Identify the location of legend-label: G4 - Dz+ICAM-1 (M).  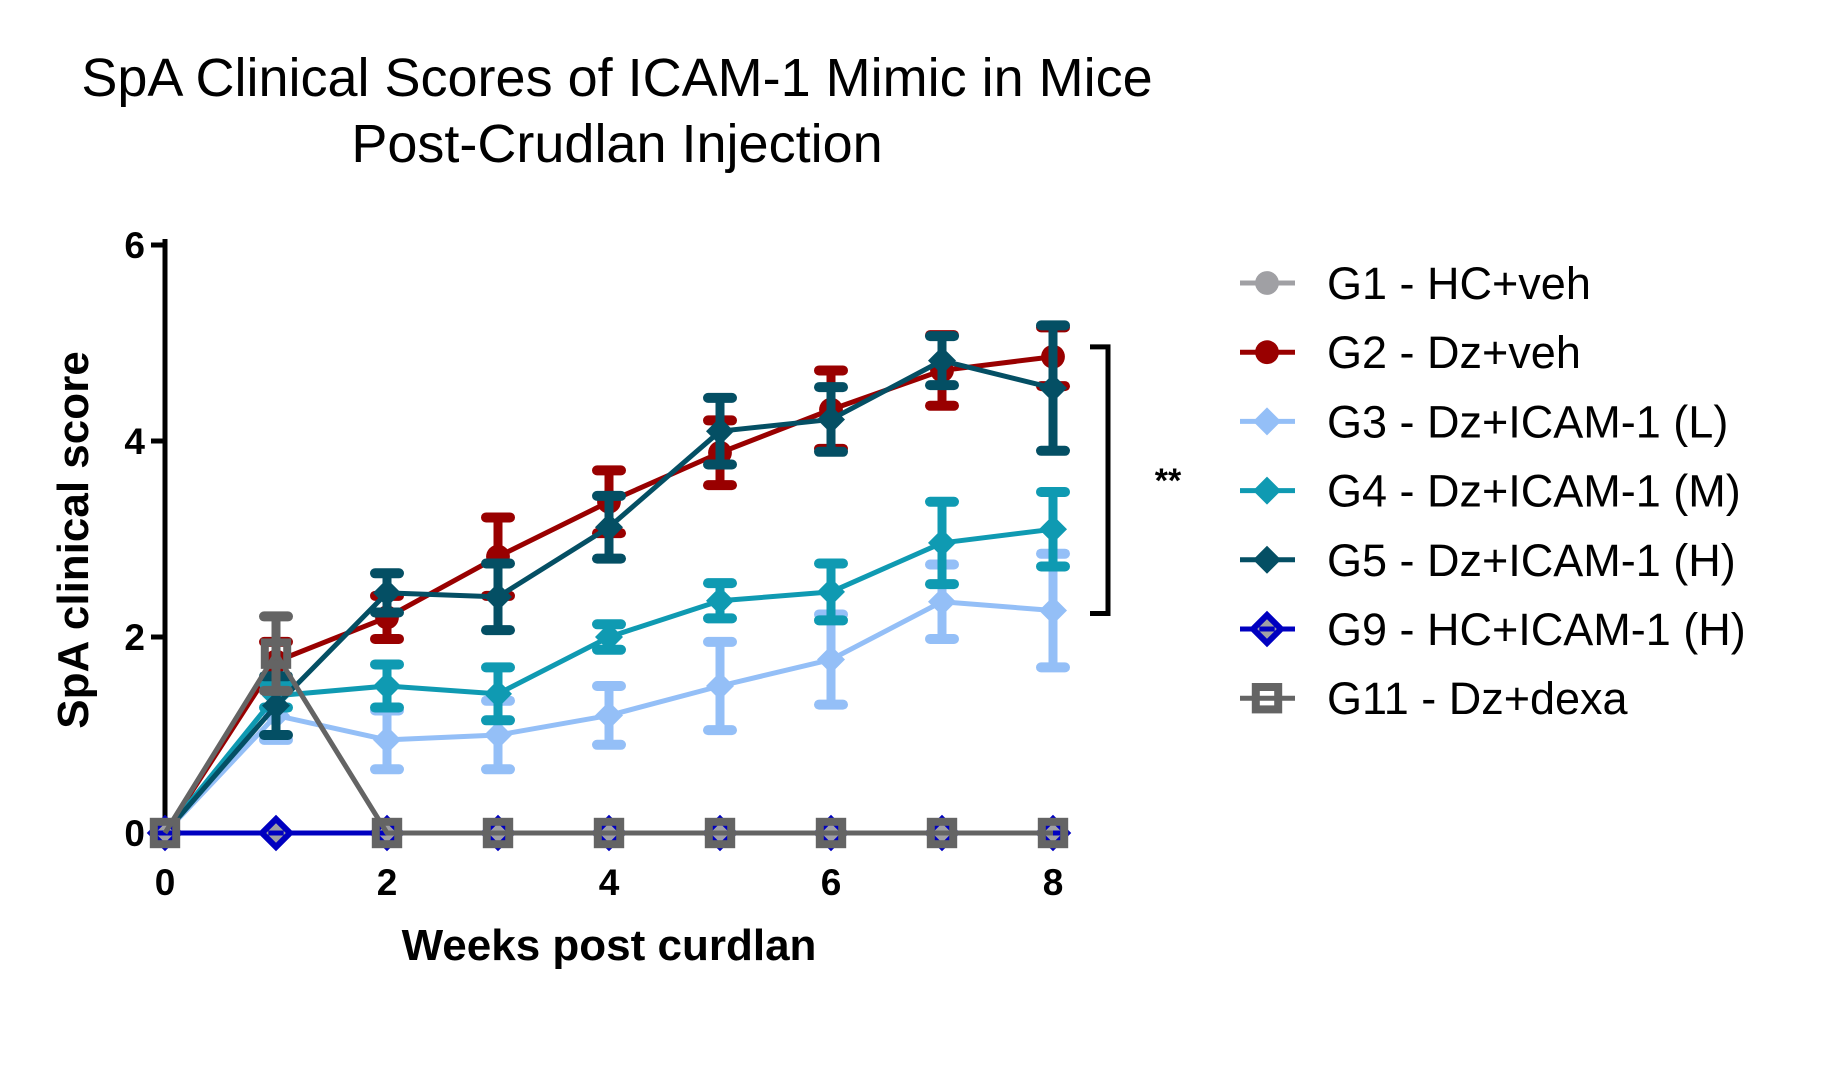
(1534, 491).